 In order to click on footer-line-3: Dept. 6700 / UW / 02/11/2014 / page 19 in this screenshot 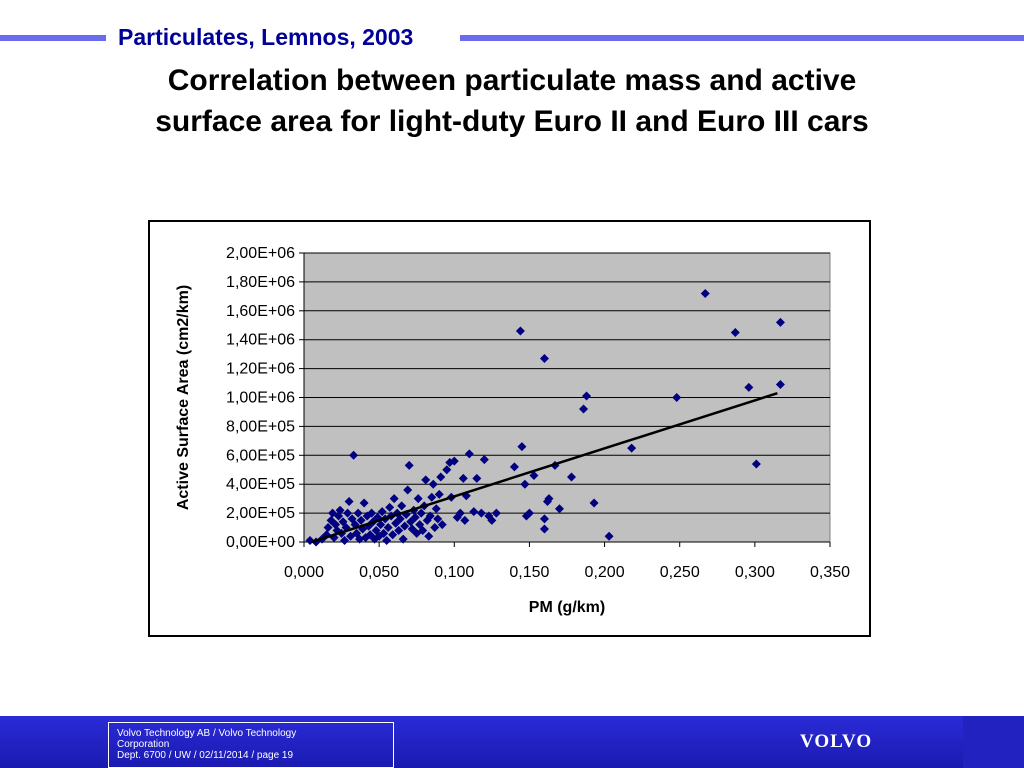, I will do `click(205, 755)`.